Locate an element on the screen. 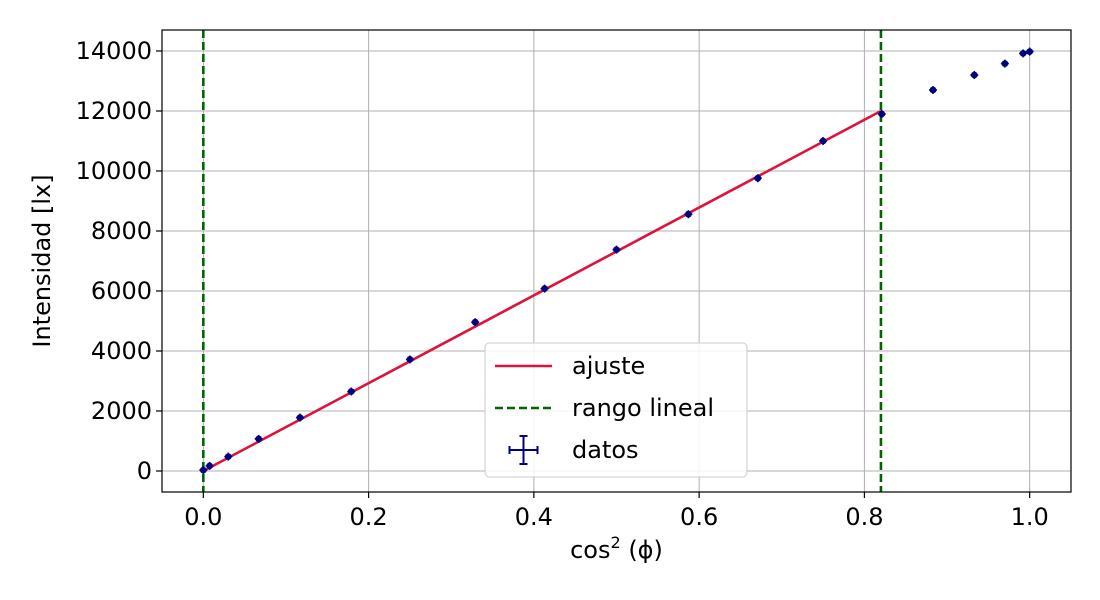 Image resolution: width=1100 pixels, height=600 pixels. y-tick-label: 6000 is located at coordinates (121, 291).